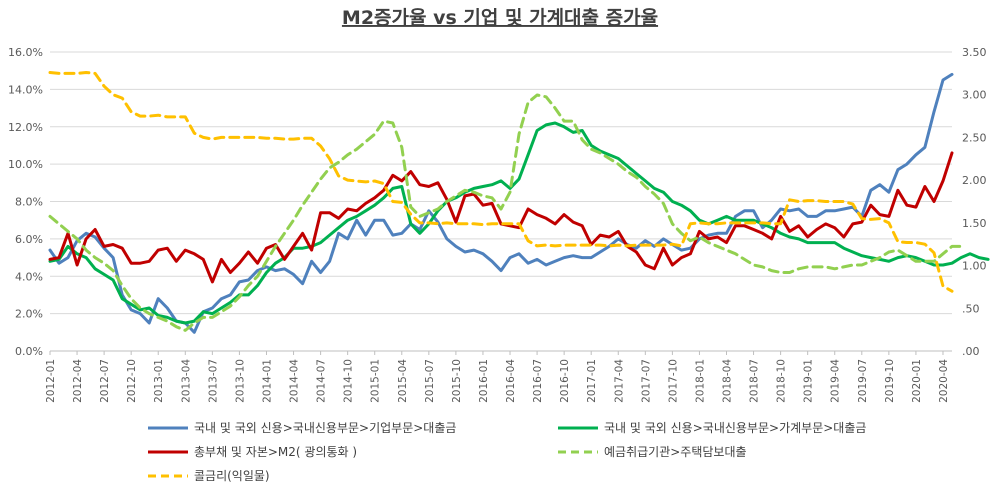 The width and height of the screenshot is (1000, 492). I want to click on x-tick-label: 2017-01, so click(592, 381).